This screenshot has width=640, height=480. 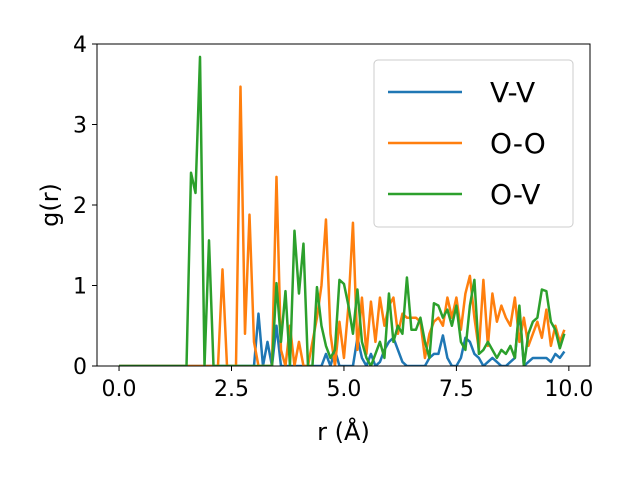 I want to click on y-tick-label: 3, so click(x=80, y=126).